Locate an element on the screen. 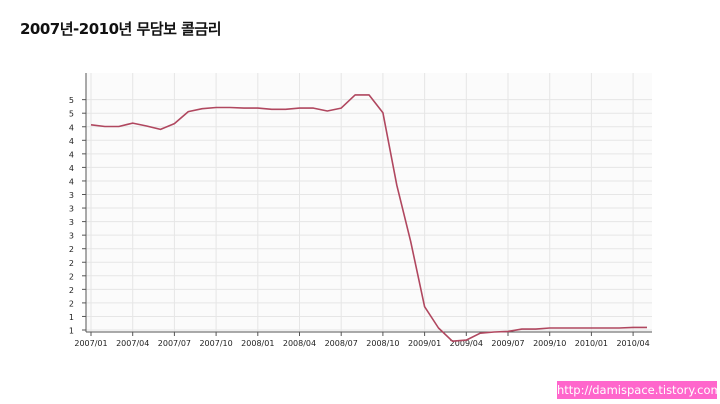 Image resolution: width=720 pixels, height=404 pixels. x-tick-label: 2007/04 is located at coordinates (132, 343).